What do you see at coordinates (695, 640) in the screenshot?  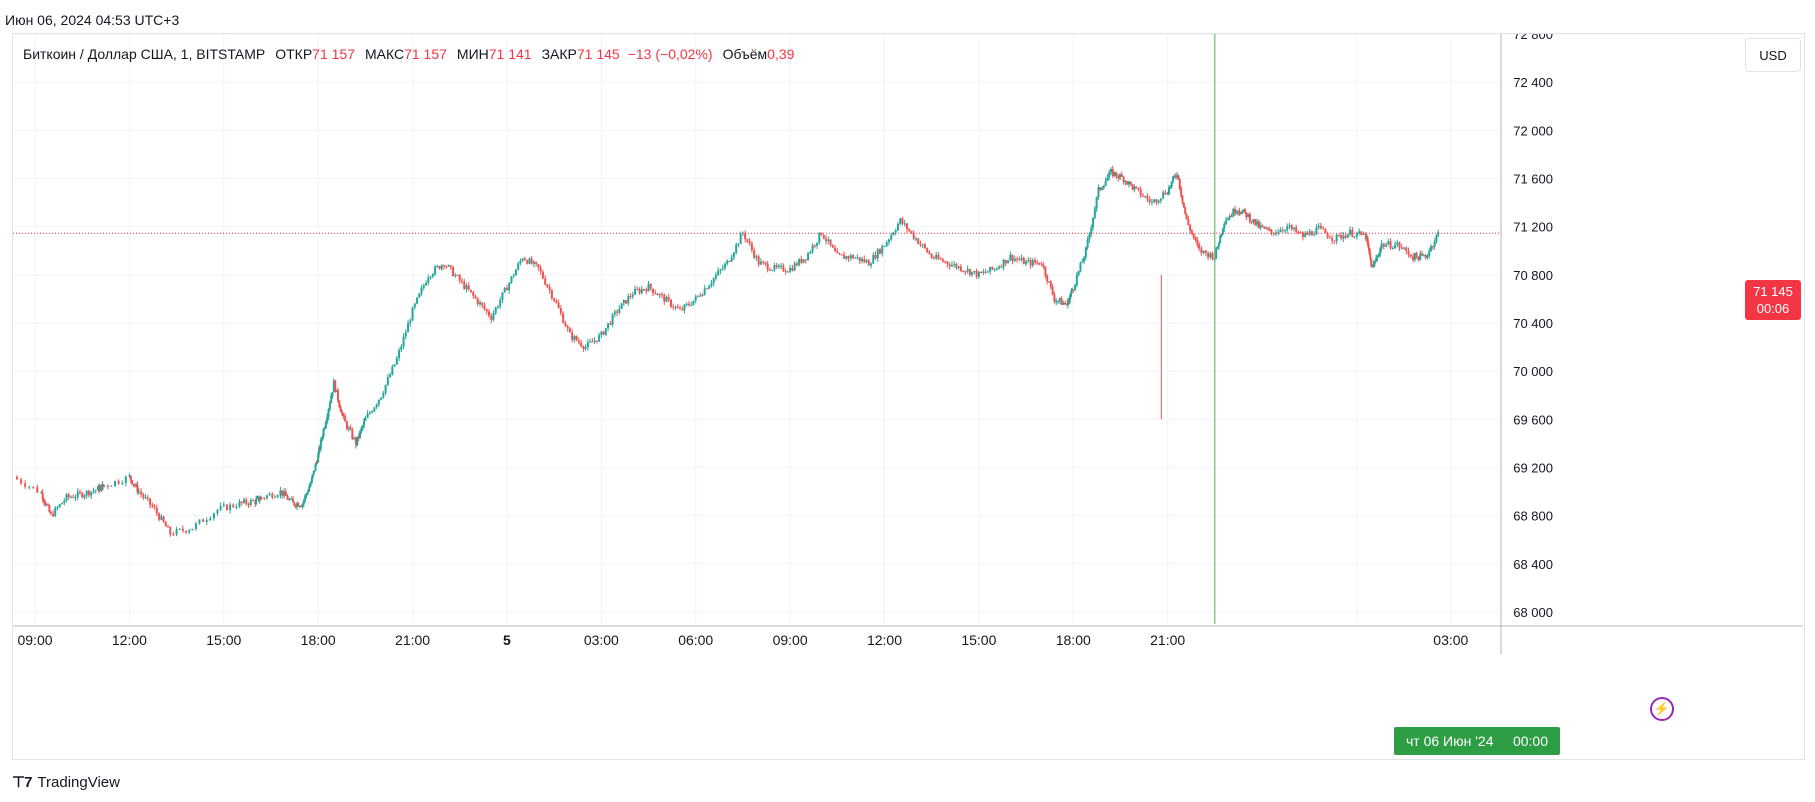 I see `time-tick-label: 06:00` at bounding box center [695, 640].